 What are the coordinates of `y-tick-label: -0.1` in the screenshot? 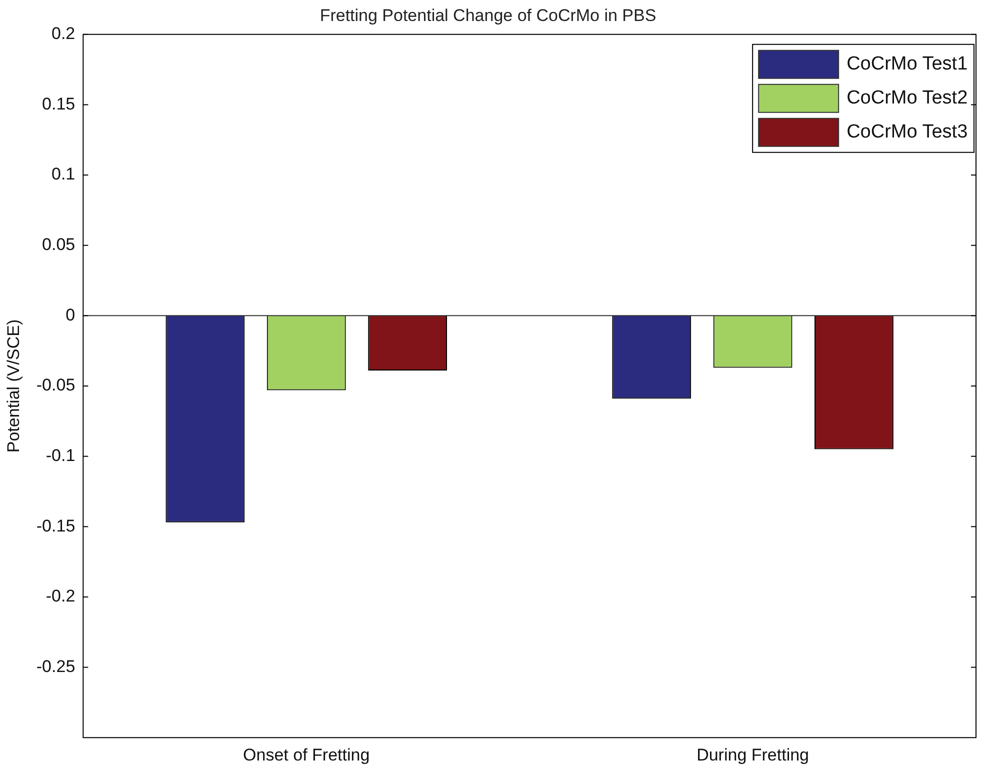 It's located at (61, 456).